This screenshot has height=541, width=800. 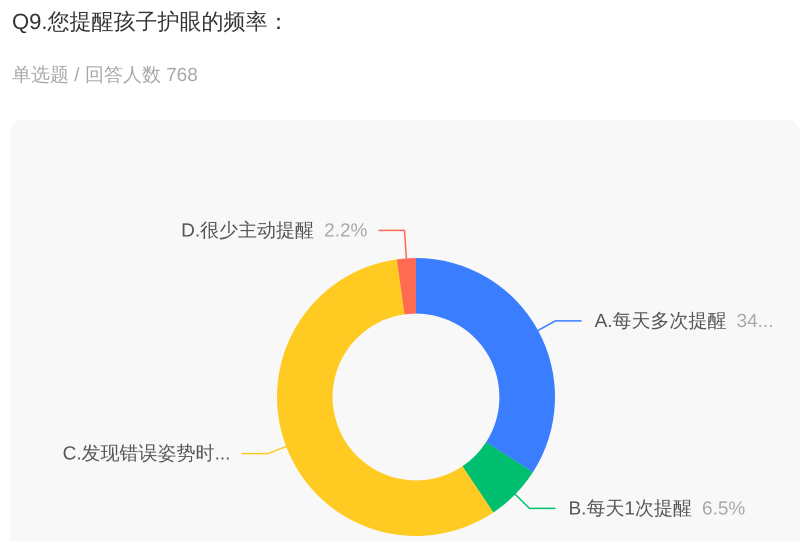 What do you see at coordinates (346, 230) in the screenshot?
I see `data-label: 2.2%` at bounding box center [346, 230].